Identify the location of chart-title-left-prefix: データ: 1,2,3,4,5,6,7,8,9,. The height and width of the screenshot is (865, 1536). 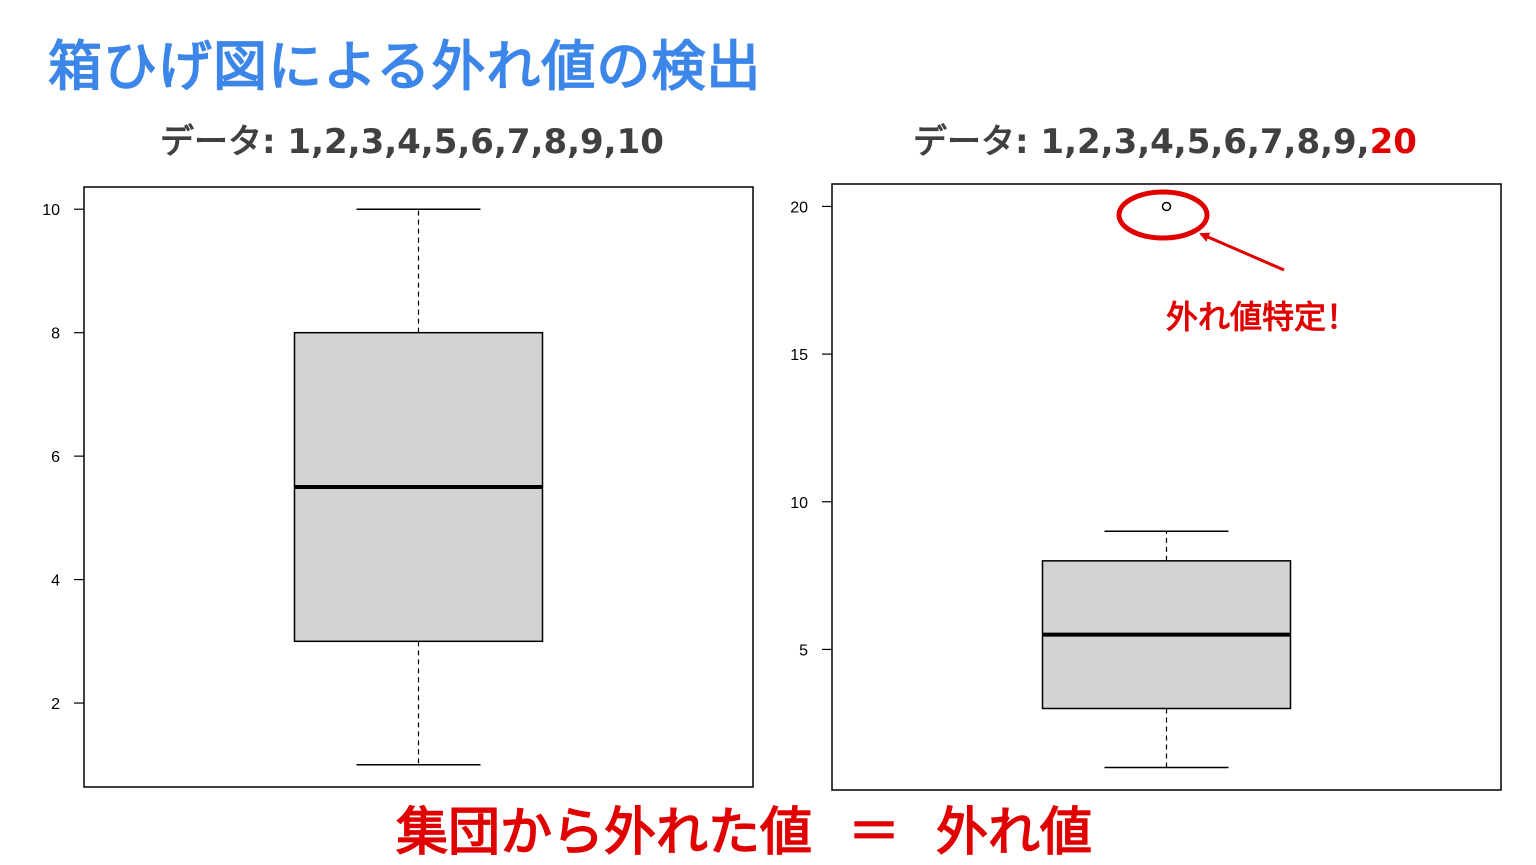
(388, 142).